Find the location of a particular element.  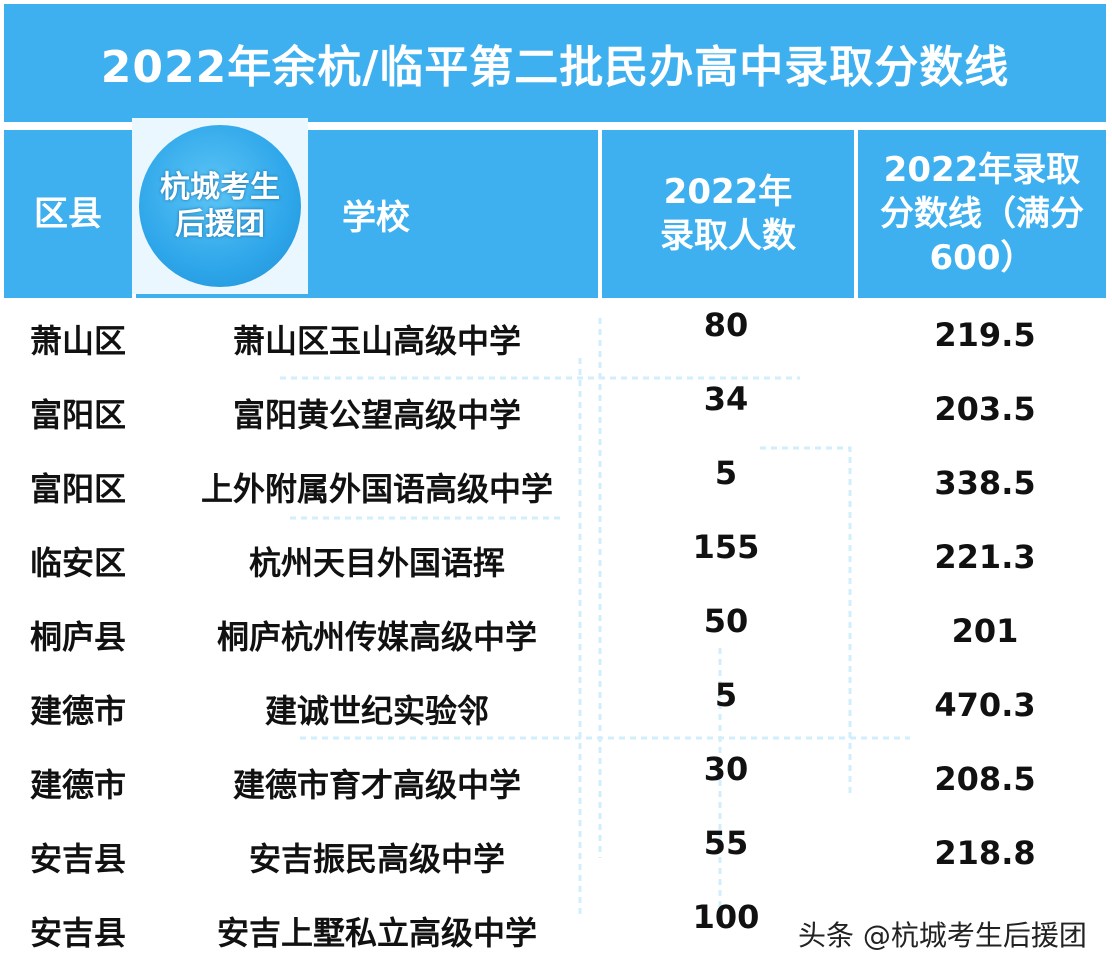

header-district: 区县 is located at coordinates (68, 214).